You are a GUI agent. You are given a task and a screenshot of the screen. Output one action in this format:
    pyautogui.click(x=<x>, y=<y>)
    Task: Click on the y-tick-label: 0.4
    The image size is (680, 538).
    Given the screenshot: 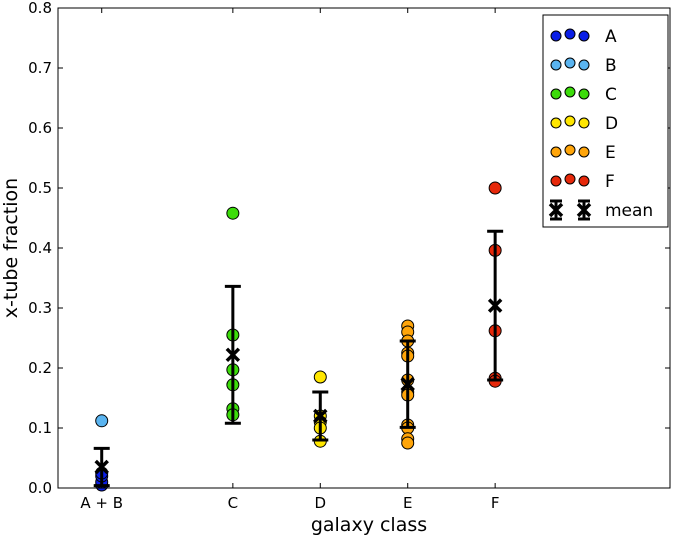 What is the action you would take?
    pyautogui.click(x=40, y=248)
    